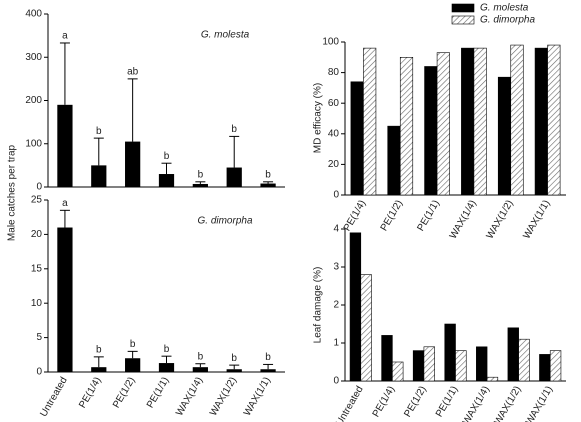 This screenshot has height=422, width=581. Describe the element at coordinates (318, 305) in the screenshot. I see `y-axis-label: Leaf damage (%)` at that location.